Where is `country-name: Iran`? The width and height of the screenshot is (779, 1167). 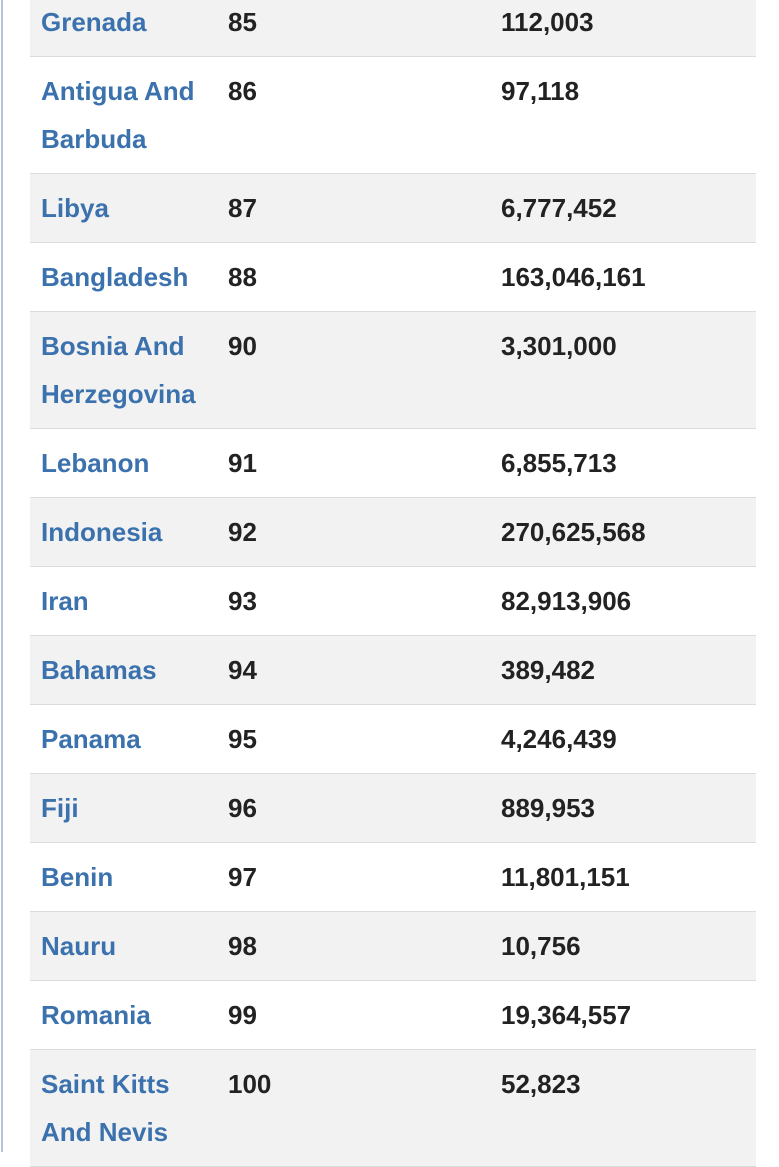
country-name: Iran is located at coordinates (123, 601).